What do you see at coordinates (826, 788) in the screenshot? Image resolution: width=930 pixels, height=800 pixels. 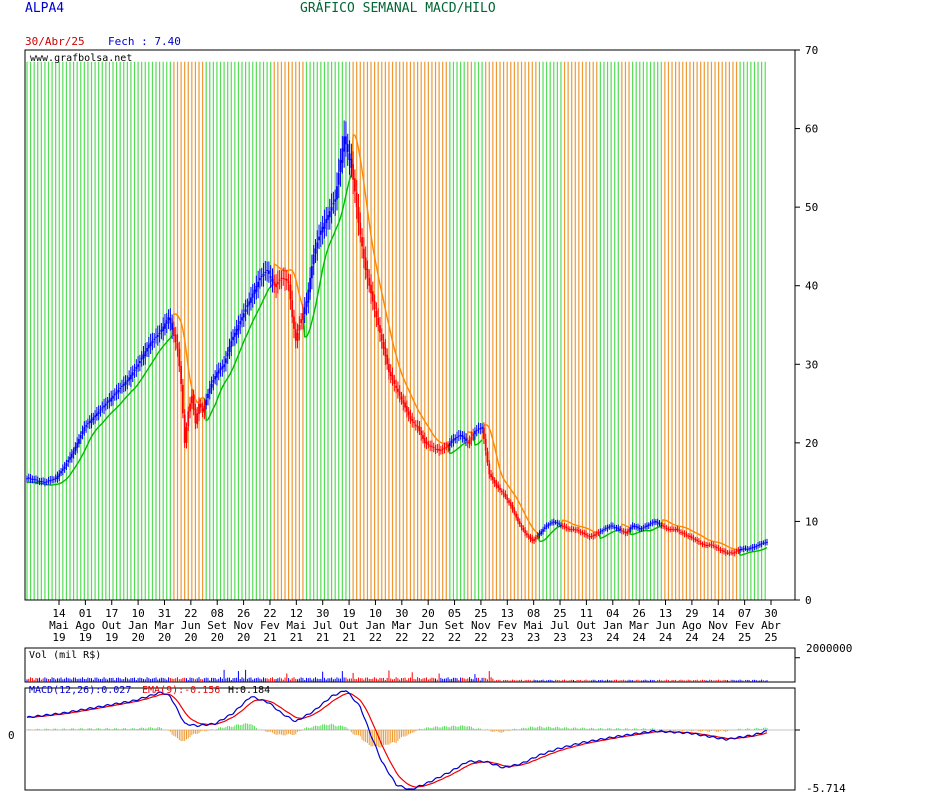 I see `macd-min-tick: -5.714` at bounding box center [826, 788].